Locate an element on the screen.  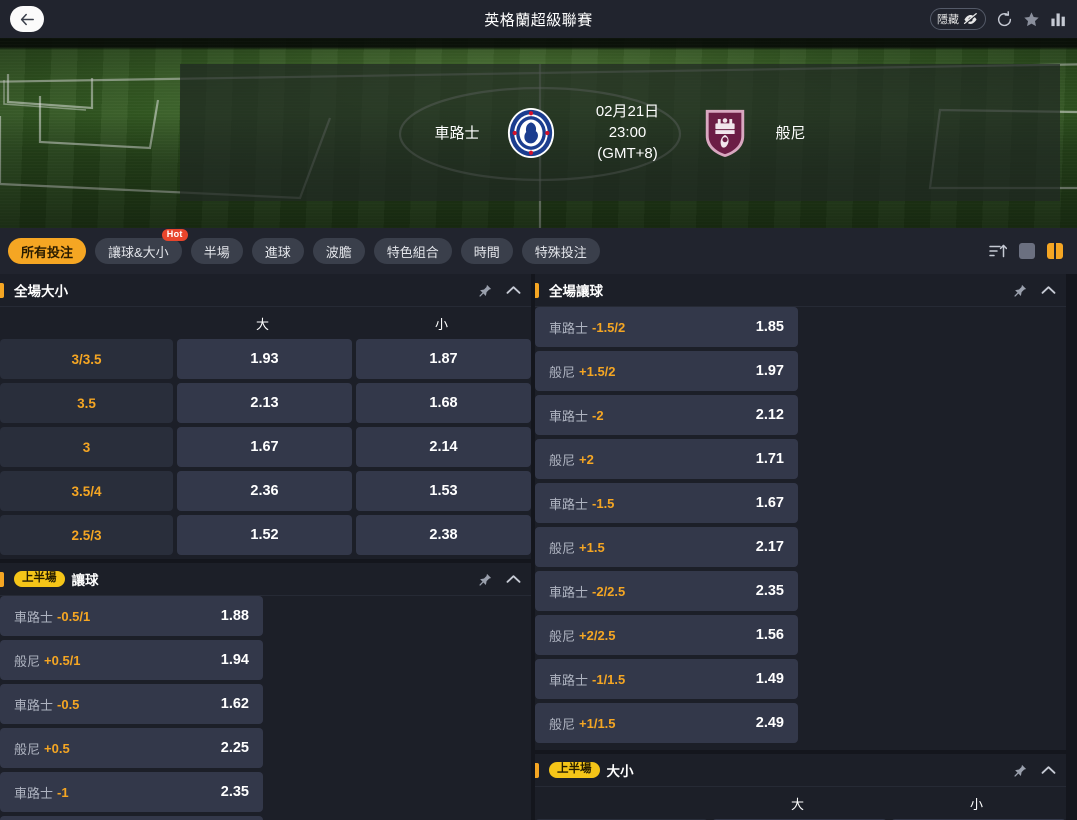
refresh-button is located at coordinates (1004, 19).